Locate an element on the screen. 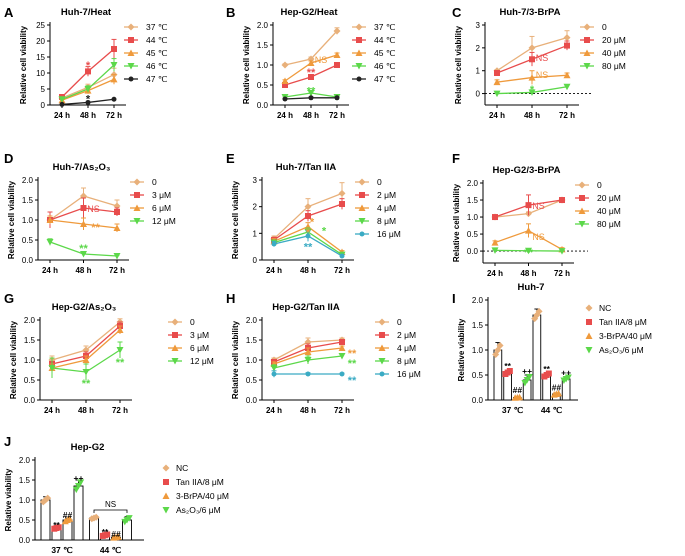  legend: NC Tan IIA/8 μM 3-BrPA/40 μM As₂O₃/6 μM is located at coordinates (195, 489).